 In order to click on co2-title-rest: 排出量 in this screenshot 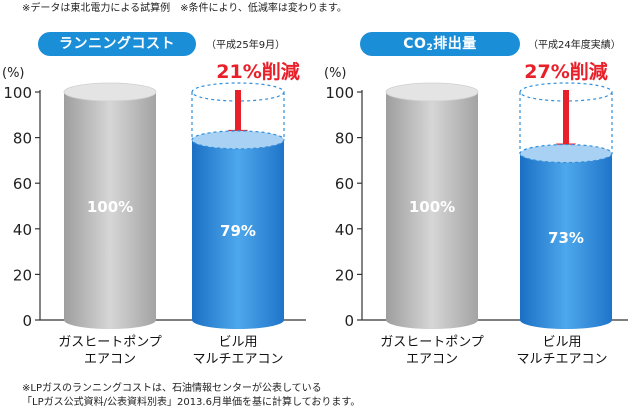, I will do `click(455, 44)`.